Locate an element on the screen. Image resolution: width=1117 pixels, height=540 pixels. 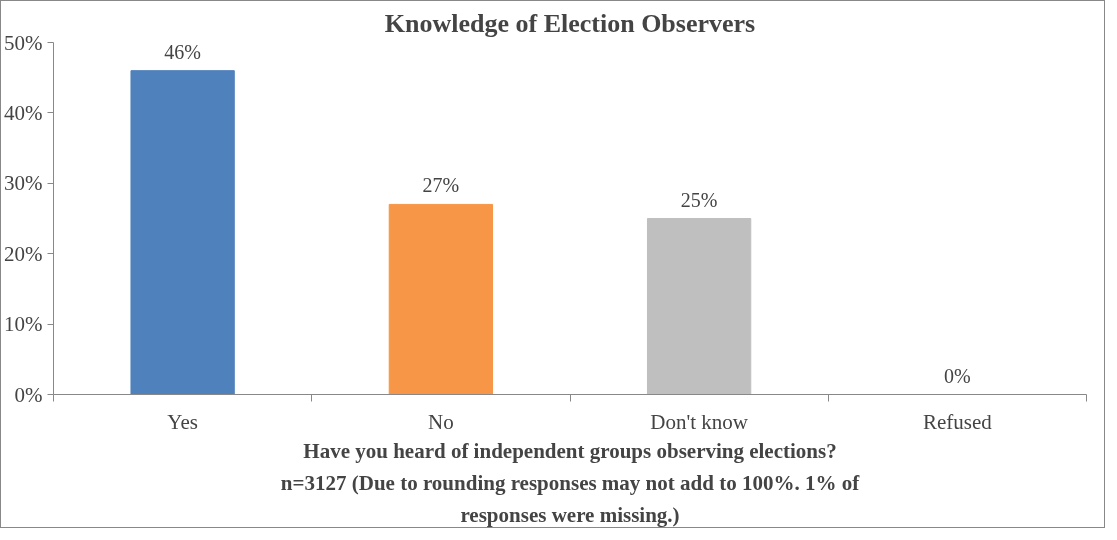
x-tick-label: Yes is located at coordinates (182, 421).